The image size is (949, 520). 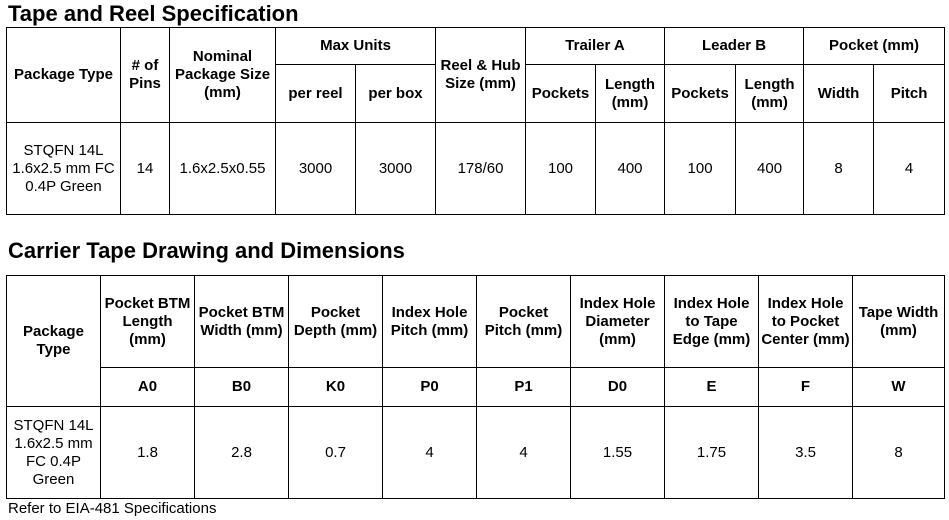 I want to click on header-pocket-pitch: Pocket Pitch (mm), so click(x=523, y=321).